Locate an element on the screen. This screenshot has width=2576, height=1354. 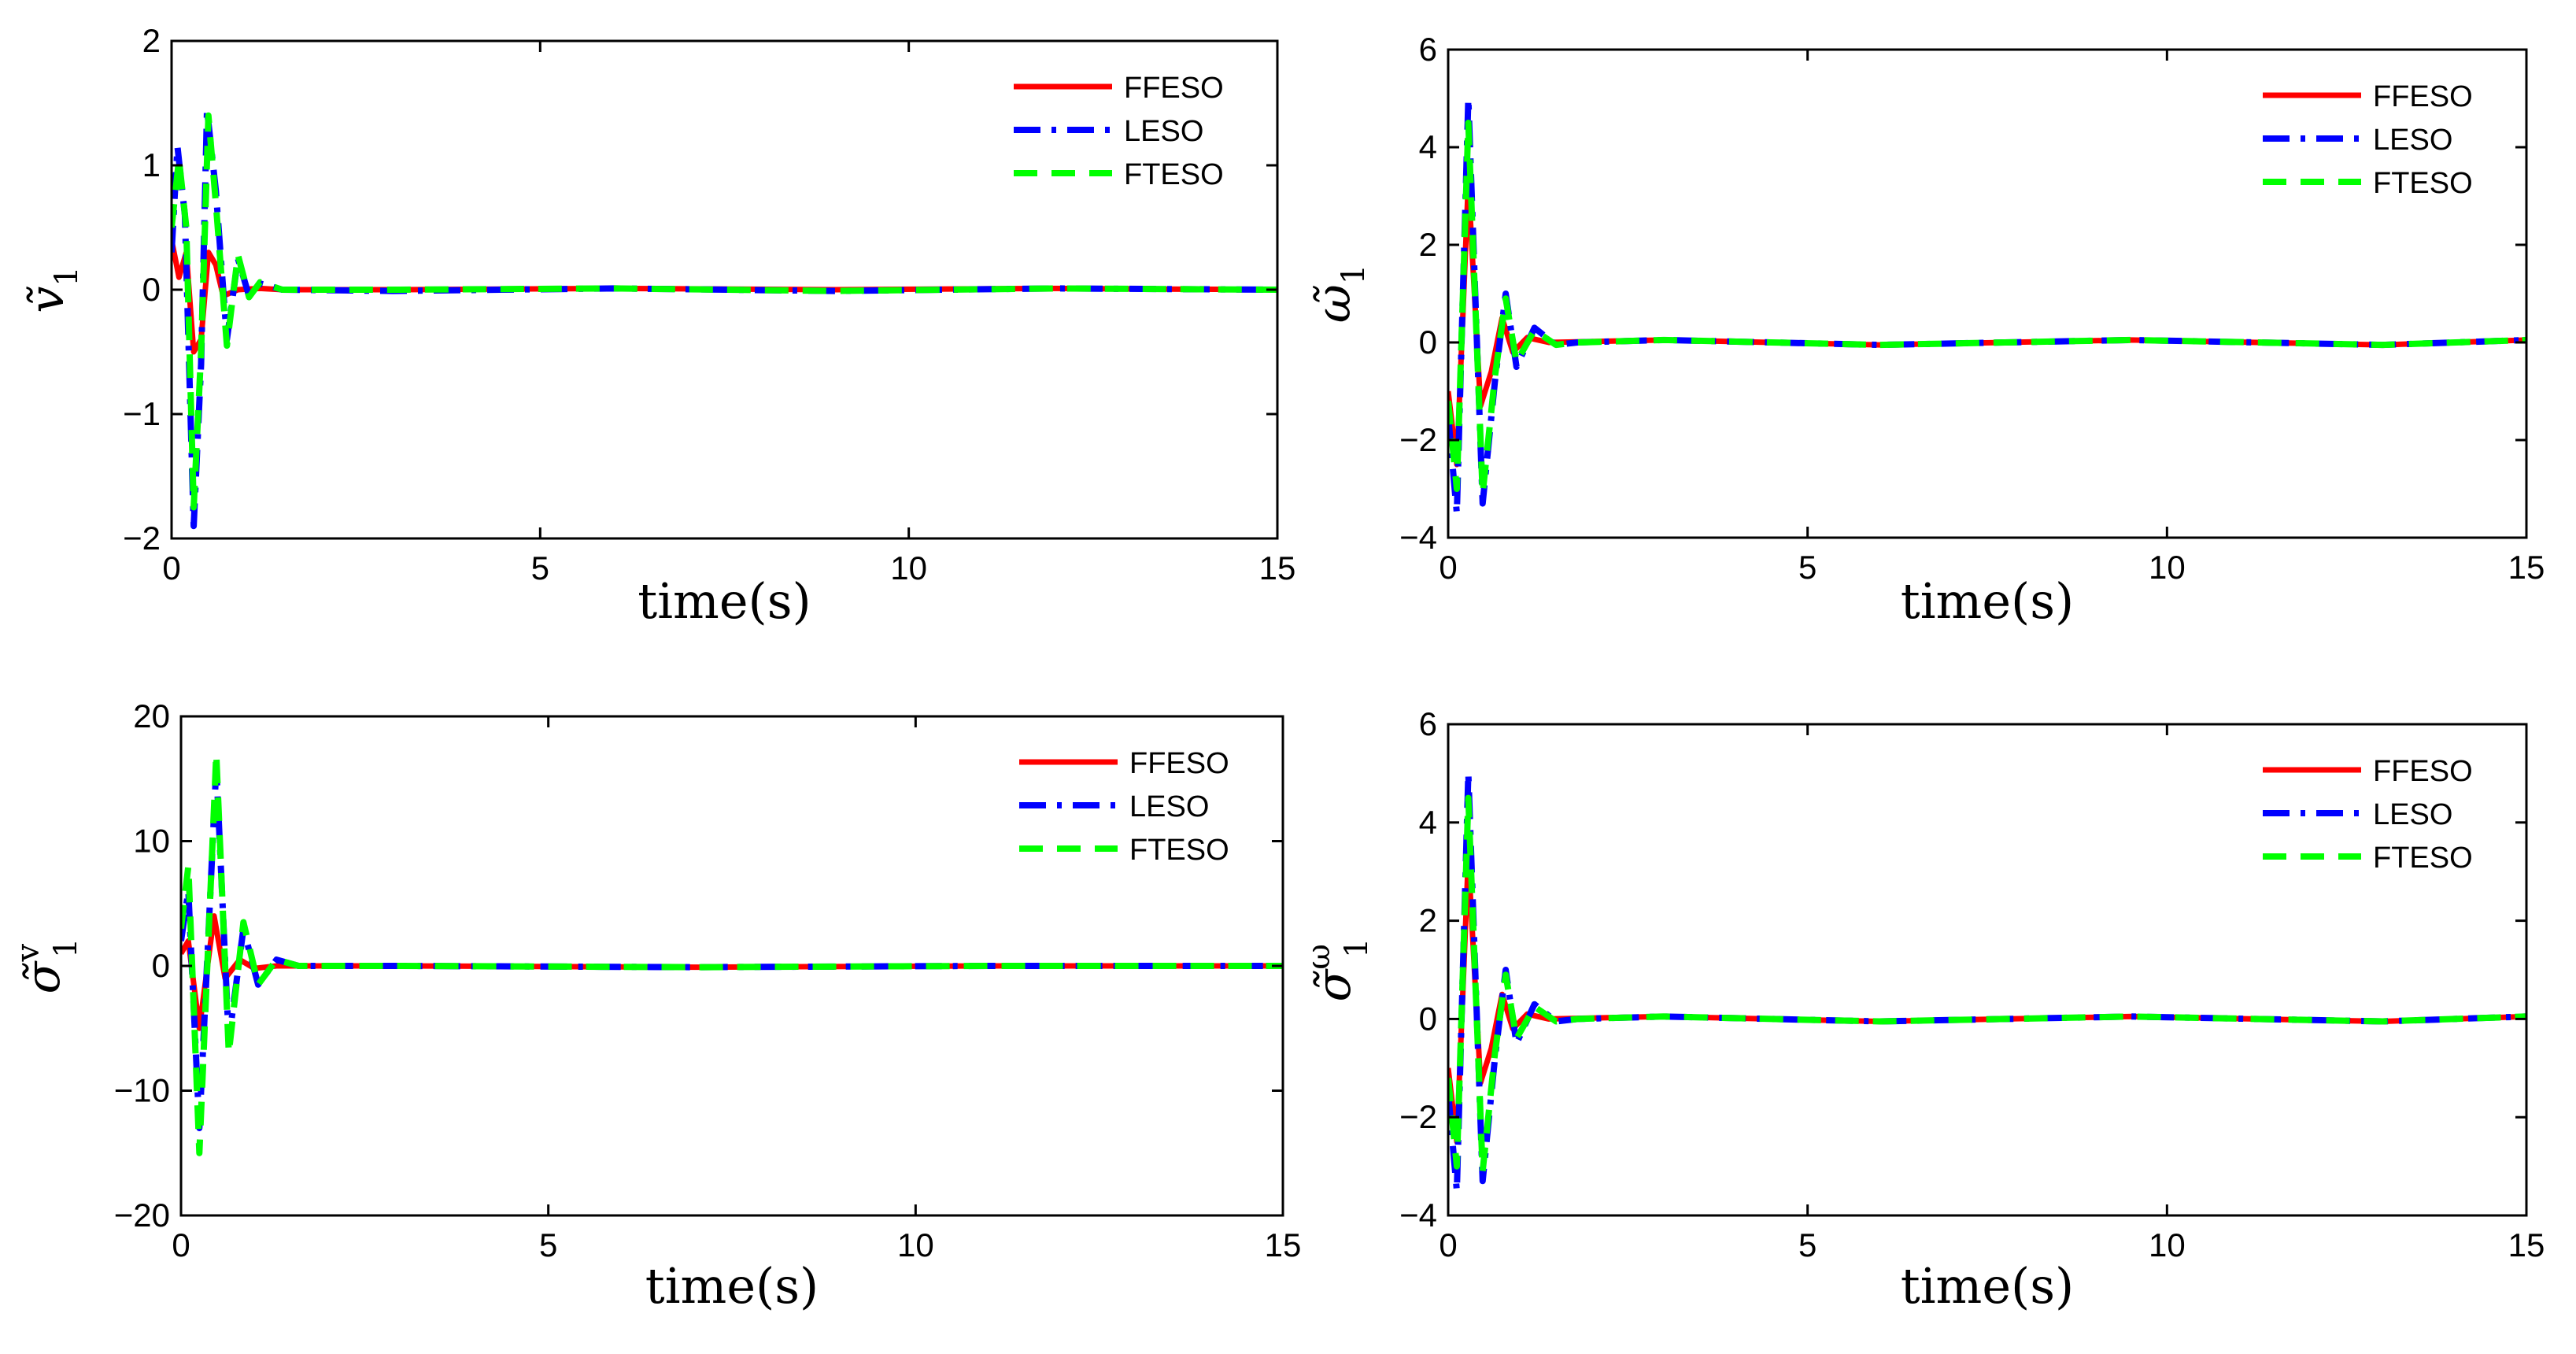
y-axis-title: σ̃ω1 is located at coordinates (1338, 969).